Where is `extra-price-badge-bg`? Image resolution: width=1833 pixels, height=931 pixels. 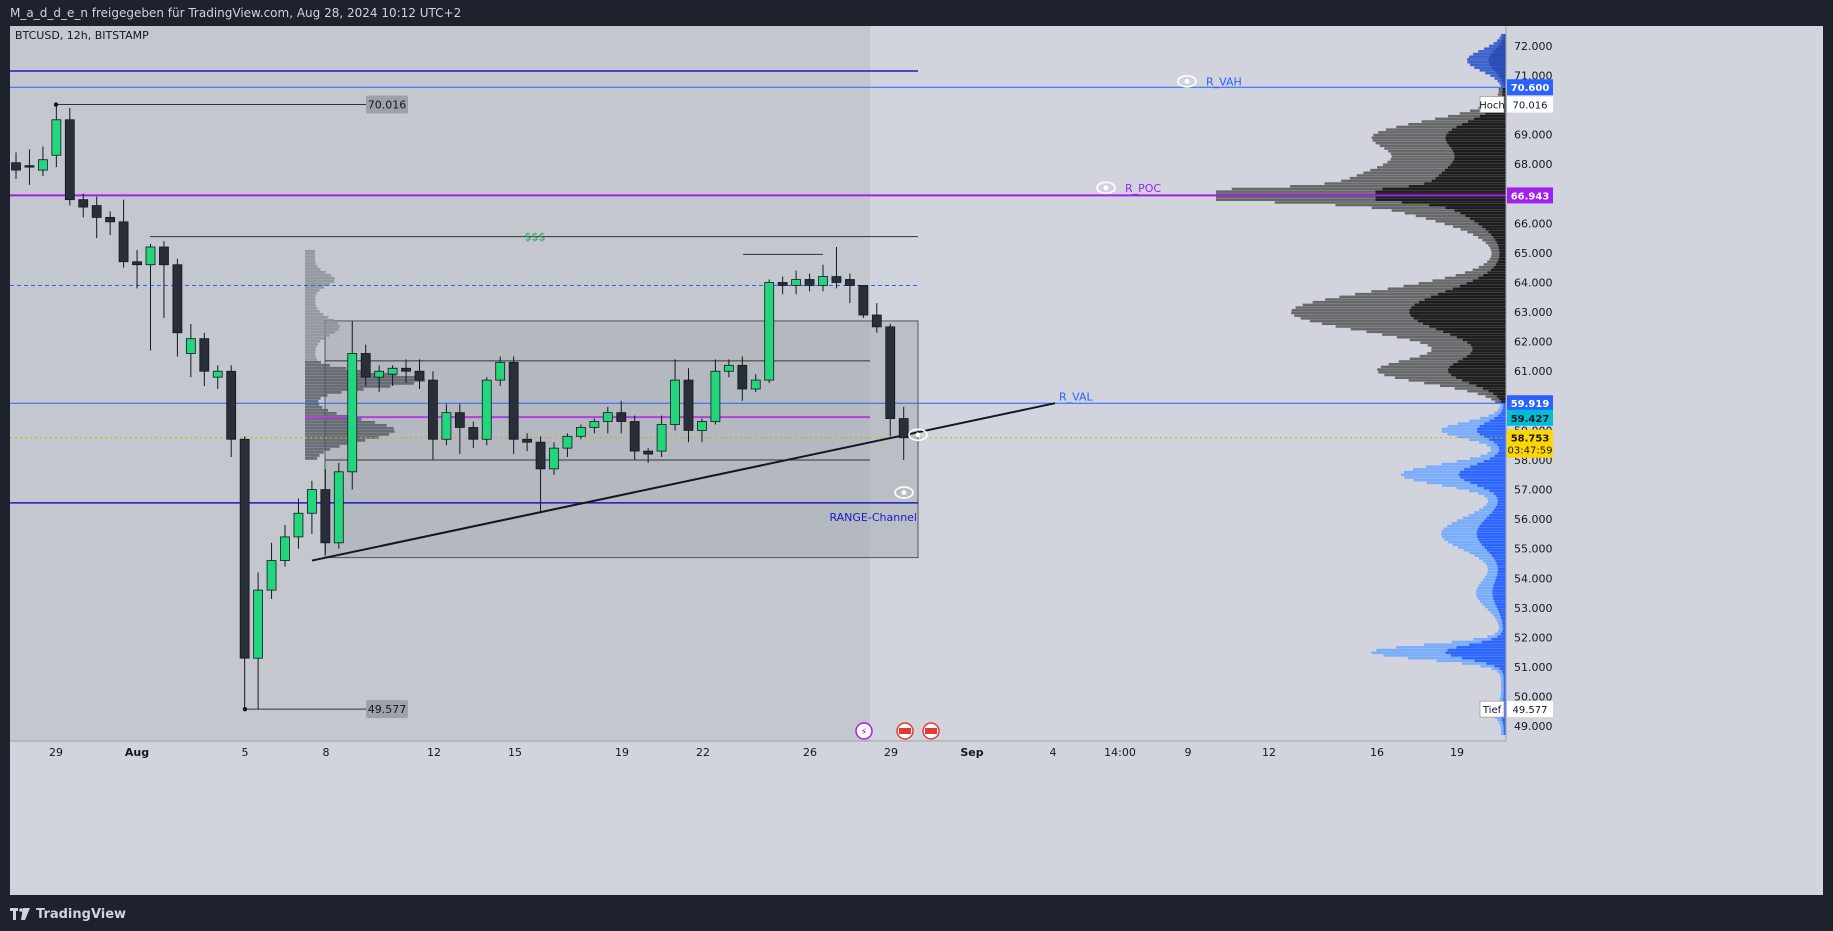 extra-price-badge-bg is located at coordinates (1530, 417).